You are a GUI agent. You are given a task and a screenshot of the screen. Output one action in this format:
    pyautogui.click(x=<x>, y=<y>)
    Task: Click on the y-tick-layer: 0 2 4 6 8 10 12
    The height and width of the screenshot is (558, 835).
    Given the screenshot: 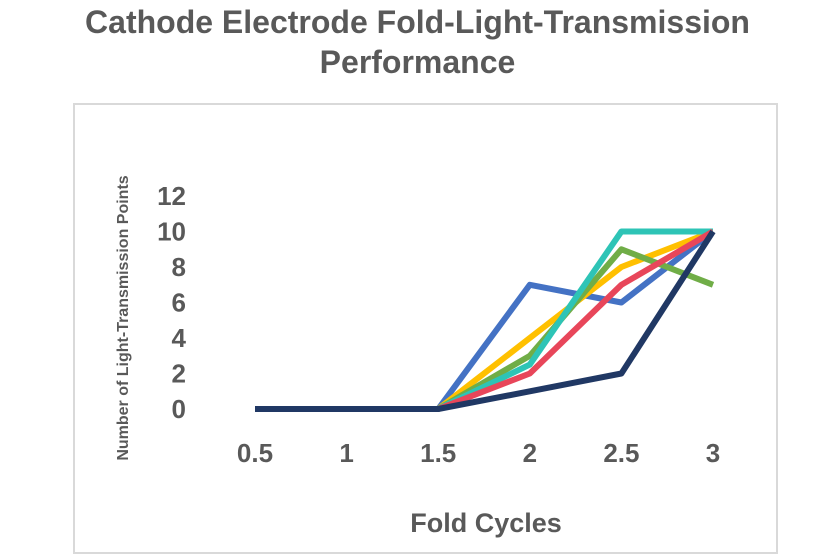 What is the action you would take?
    pyautogui.click(x=171, y=302)
    